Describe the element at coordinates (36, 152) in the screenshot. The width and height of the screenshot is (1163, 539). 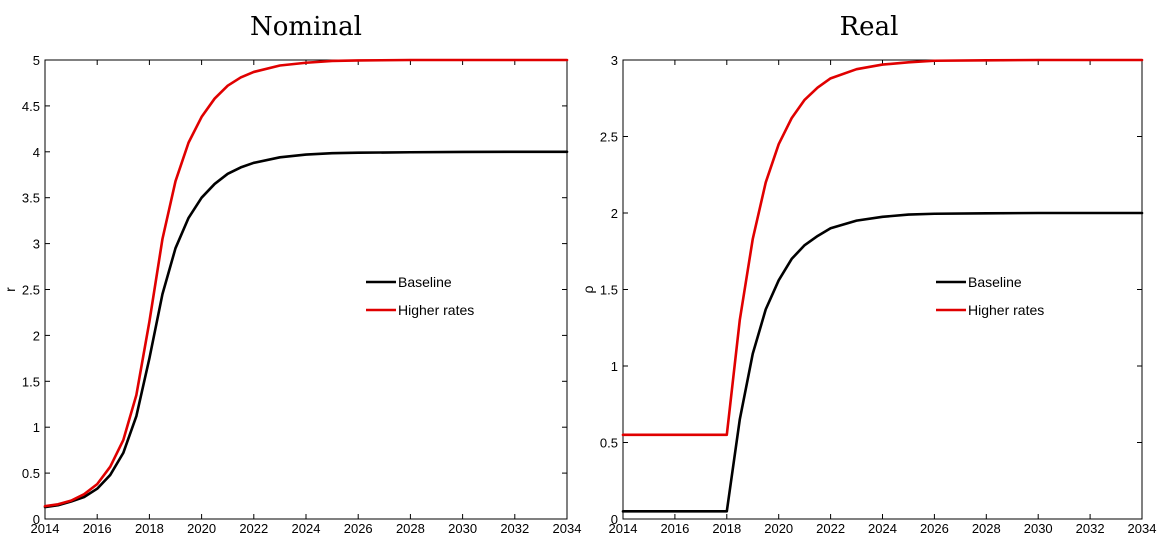
I see `y-tick-label: 4` at that location.